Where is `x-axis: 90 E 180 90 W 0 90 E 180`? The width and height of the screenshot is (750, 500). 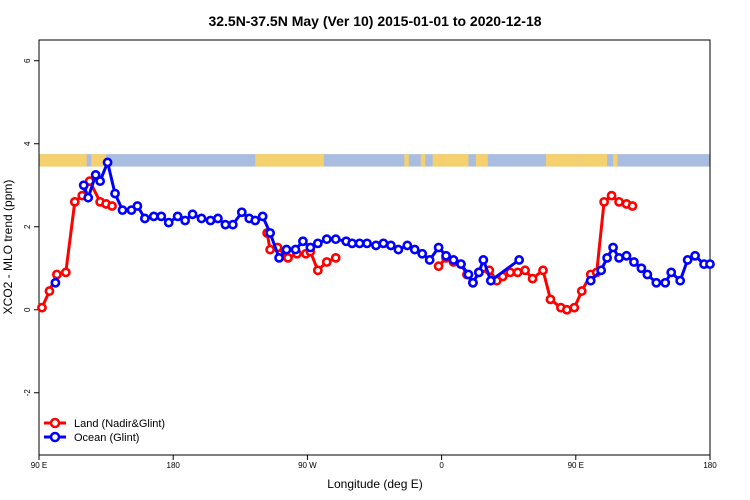
x-axis: 90 E 180 90 W 0 90 E 180 is located at coordinates (374, 462).